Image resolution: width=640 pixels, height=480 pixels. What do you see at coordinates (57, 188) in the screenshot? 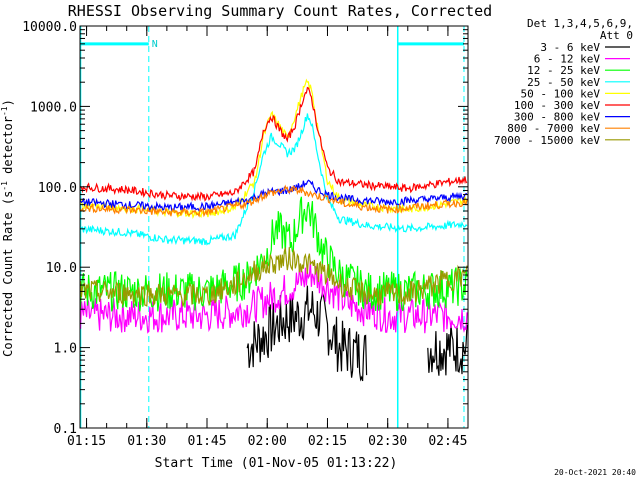
I see `y-tick-label: 100.0` at bounding box center [57, 188].